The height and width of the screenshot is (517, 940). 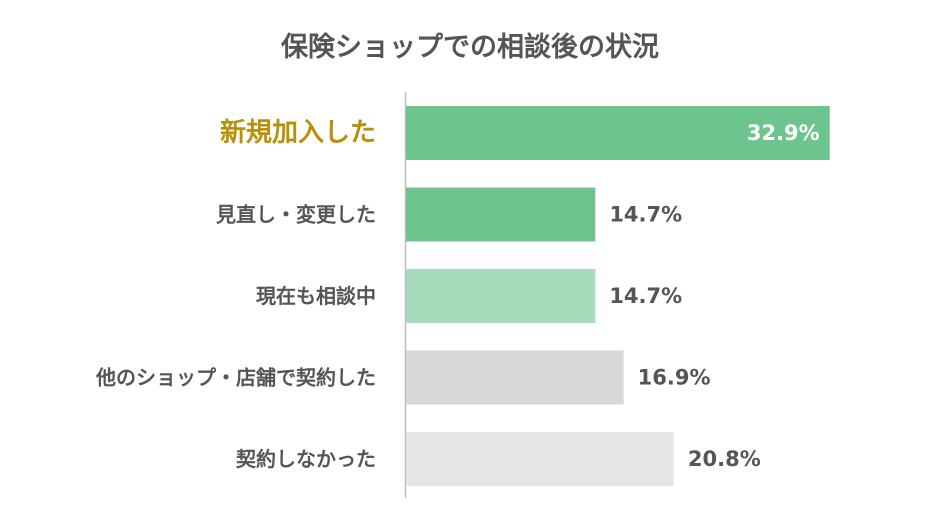 I want to click on value-label-2: 14.7%, so click(x=645, y=215).